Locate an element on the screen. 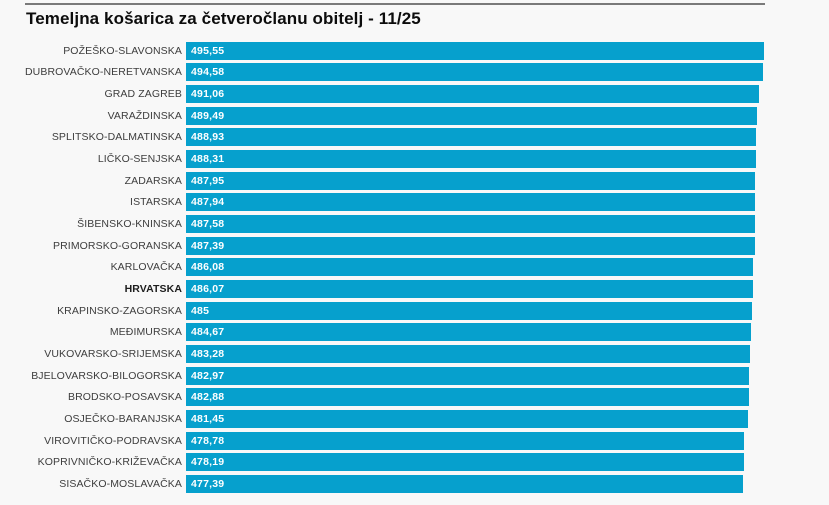 The width and height of the screenshot is (829, 505). chart-row: ŠIBENSKO-KNINSKA 487,58 is located at coordinates (414, 224).